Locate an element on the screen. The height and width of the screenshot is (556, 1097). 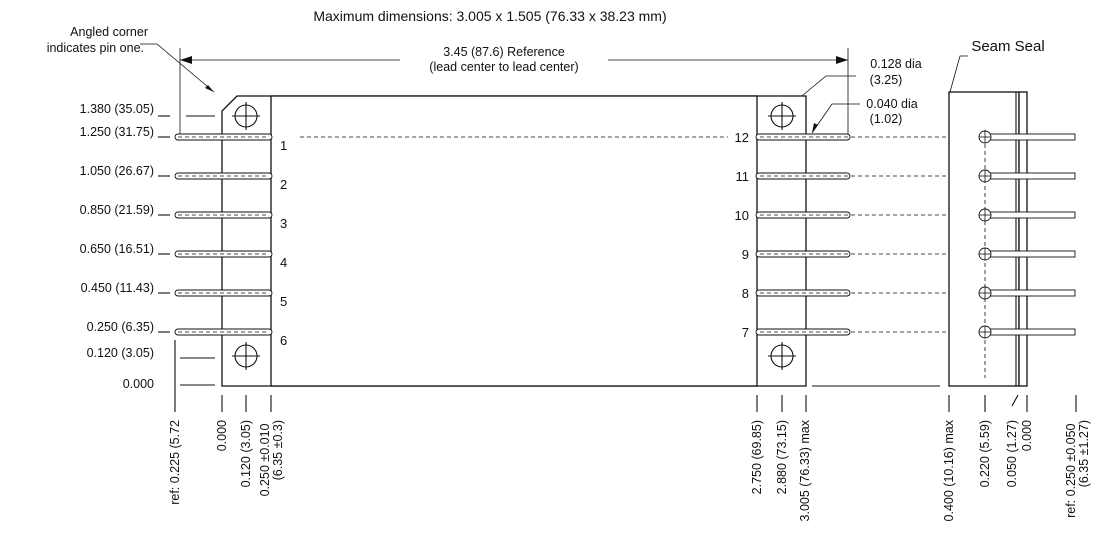
pin-number: 11 is located at coordinates (743, 176).